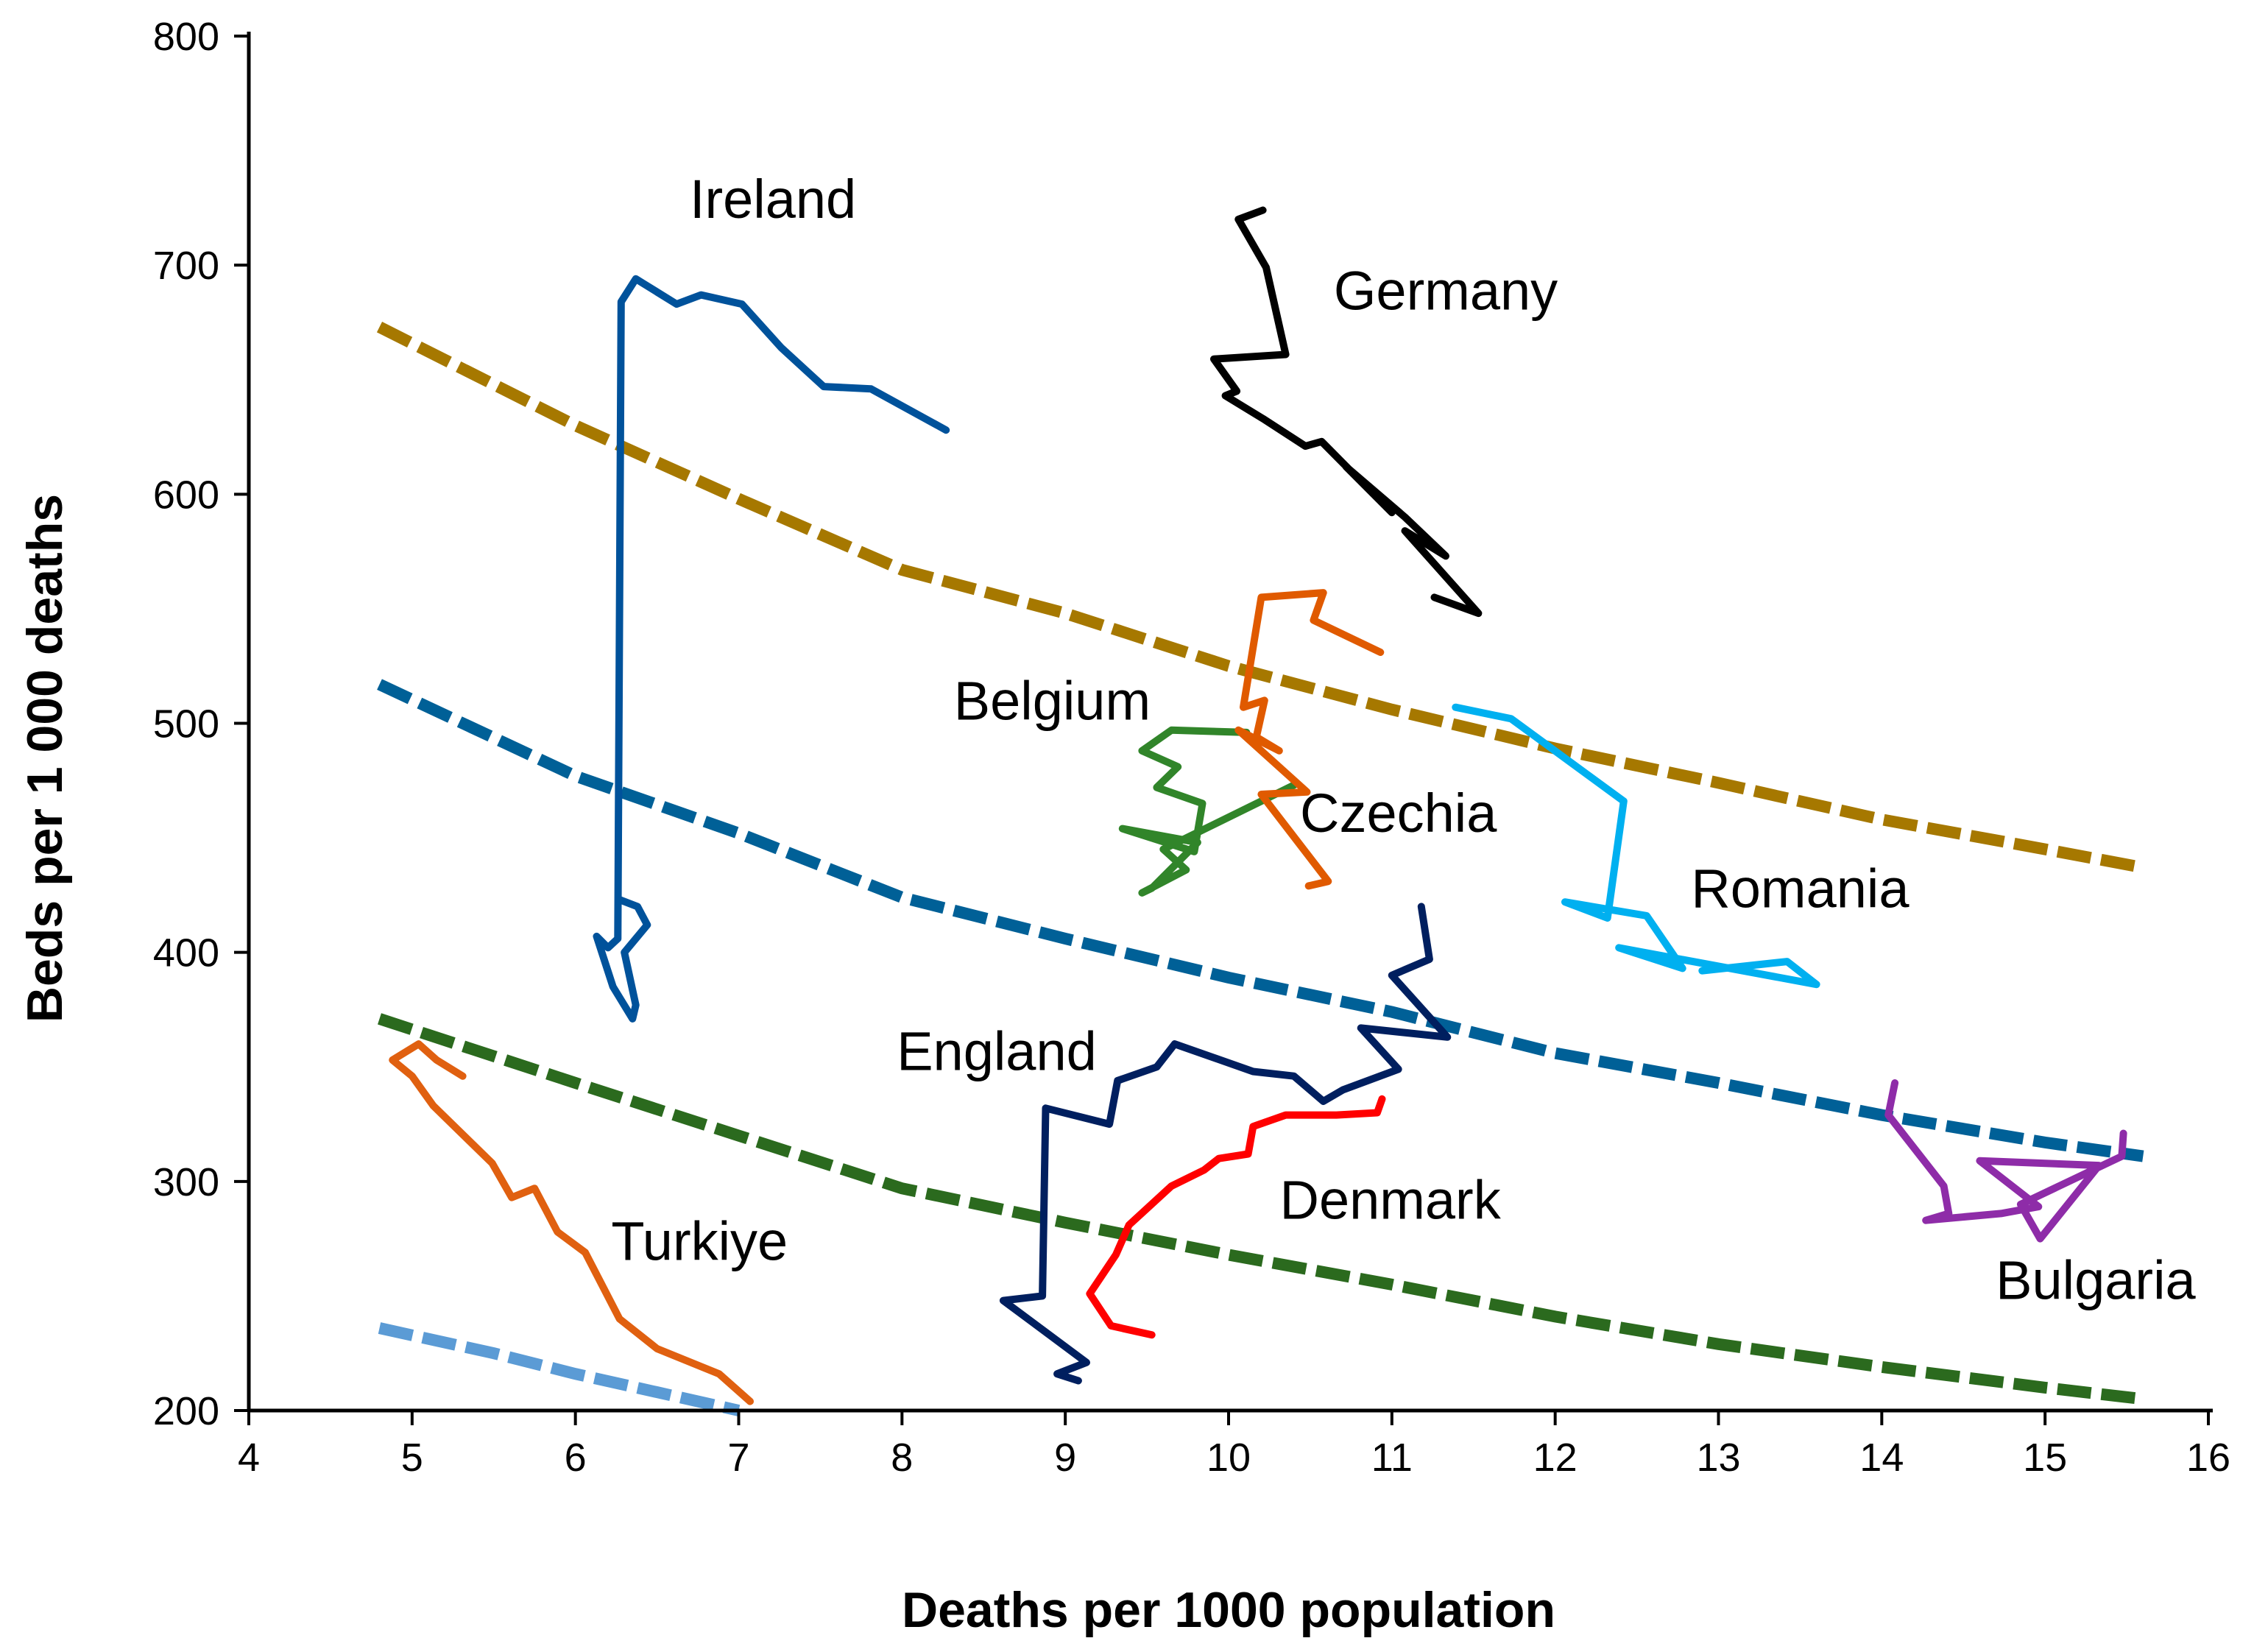  Describe the element at coordinates (186, 266) in the screenshot. I see `y-tick-label: 700` at that location.